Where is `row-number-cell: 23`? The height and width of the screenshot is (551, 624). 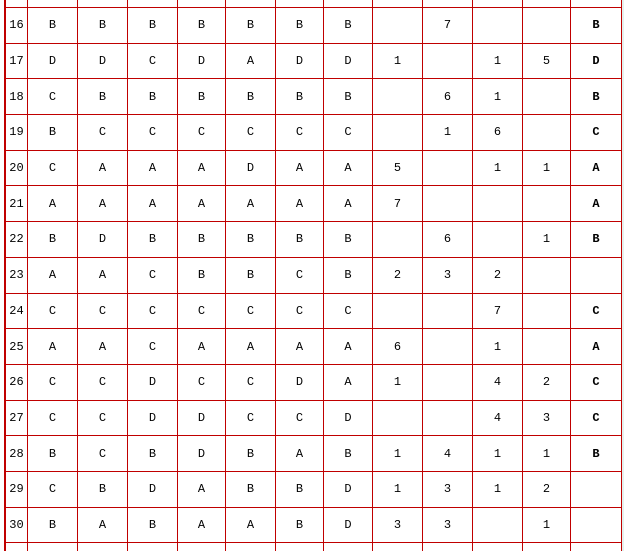
row-number-cell: 23 is located at coordinates (16, 275).